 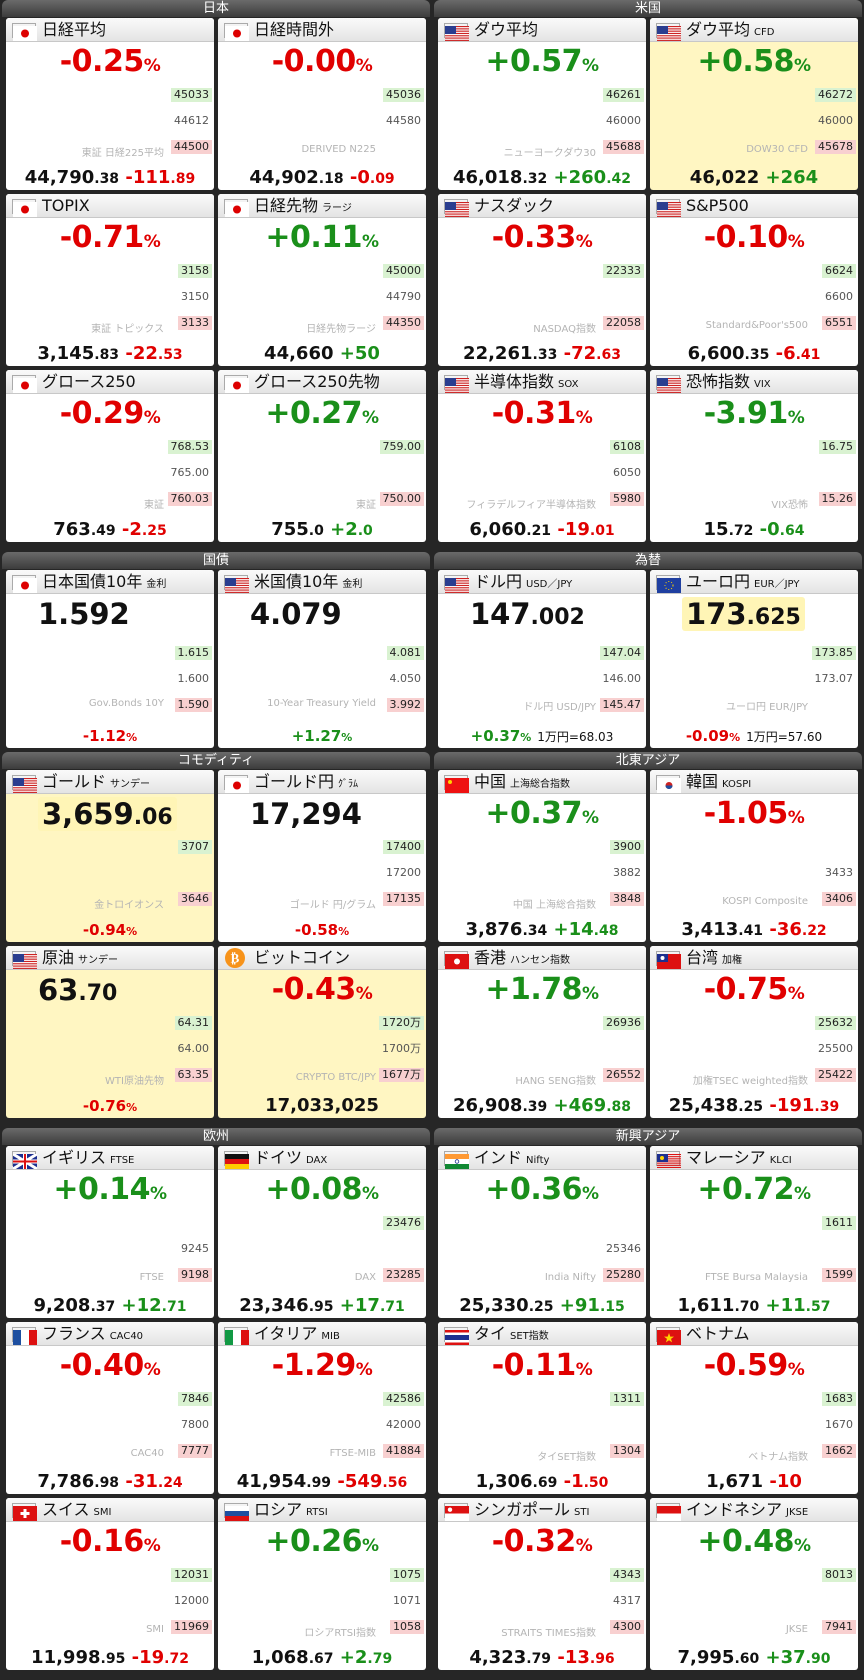 What do you see at coordinates (754, 1408) in the screenshot?
I see `market-card: ベトナム ベトナム指数 1683 1670 1662 -0.59% 1,671 -10` at bounding box center [754, 1408].